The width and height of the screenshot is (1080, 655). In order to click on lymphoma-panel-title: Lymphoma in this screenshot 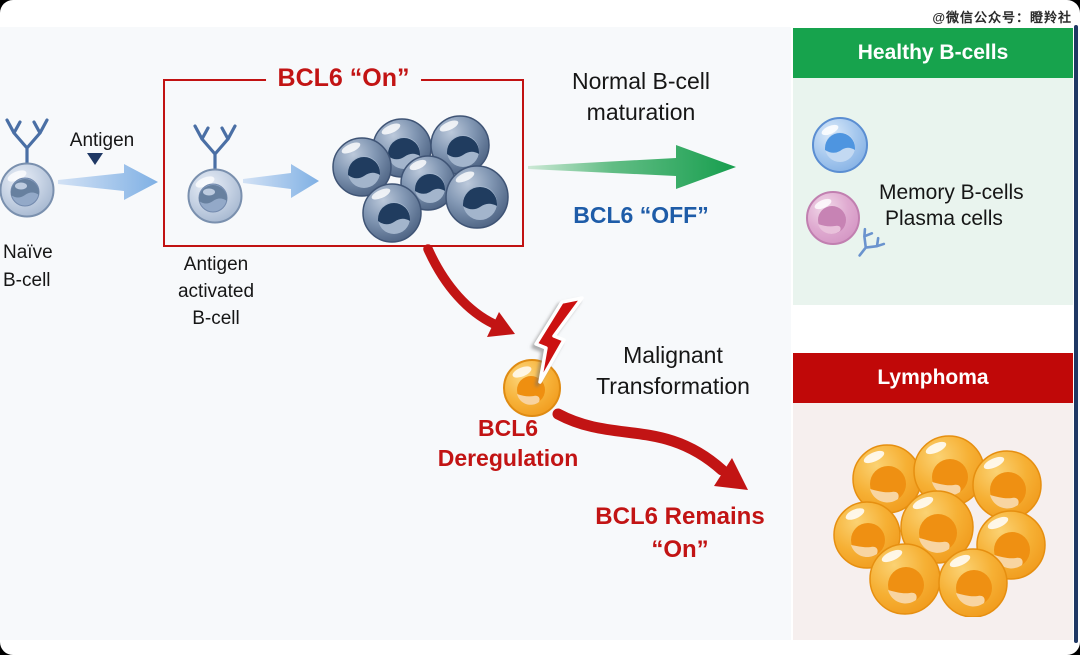, I will do `click(933, 377)`.